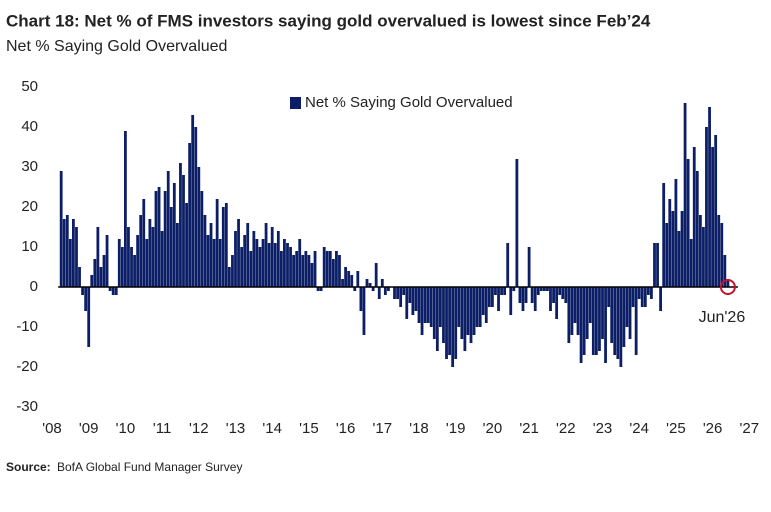  I want to click on y-tick-label: 40, so click(29, 126).